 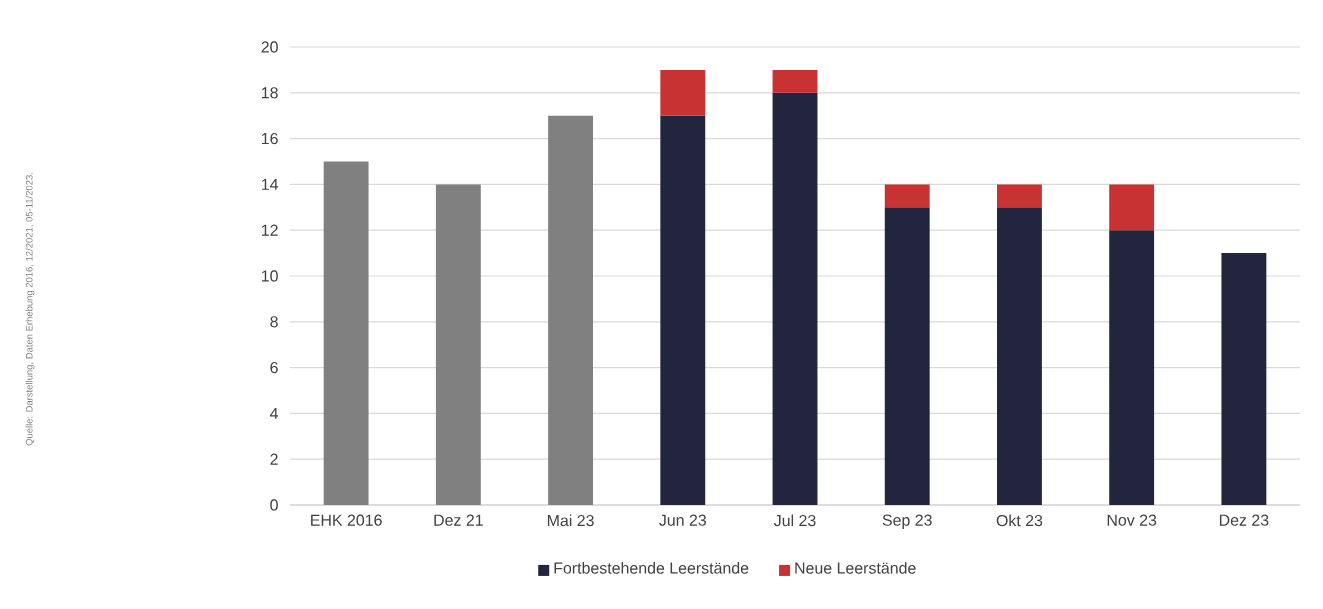 What do you see at coordinates (1019, 520) in the screenshot?
I see `x-tick-label: Okt 23` at bounding box center [1019, 520].